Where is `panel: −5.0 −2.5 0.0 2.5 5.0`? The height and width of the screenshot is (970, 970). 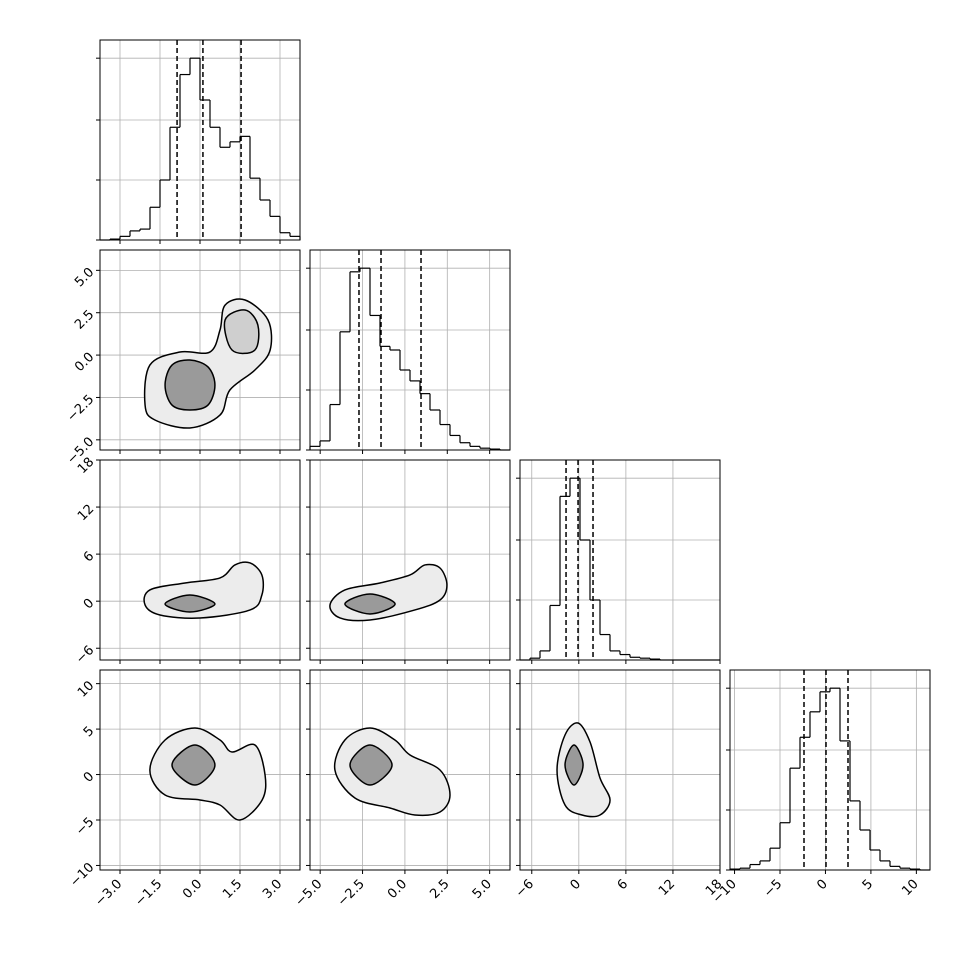 panel: −5.0 −2.5 0.0 2.5 5.0 is located at coordinates (402, 789).